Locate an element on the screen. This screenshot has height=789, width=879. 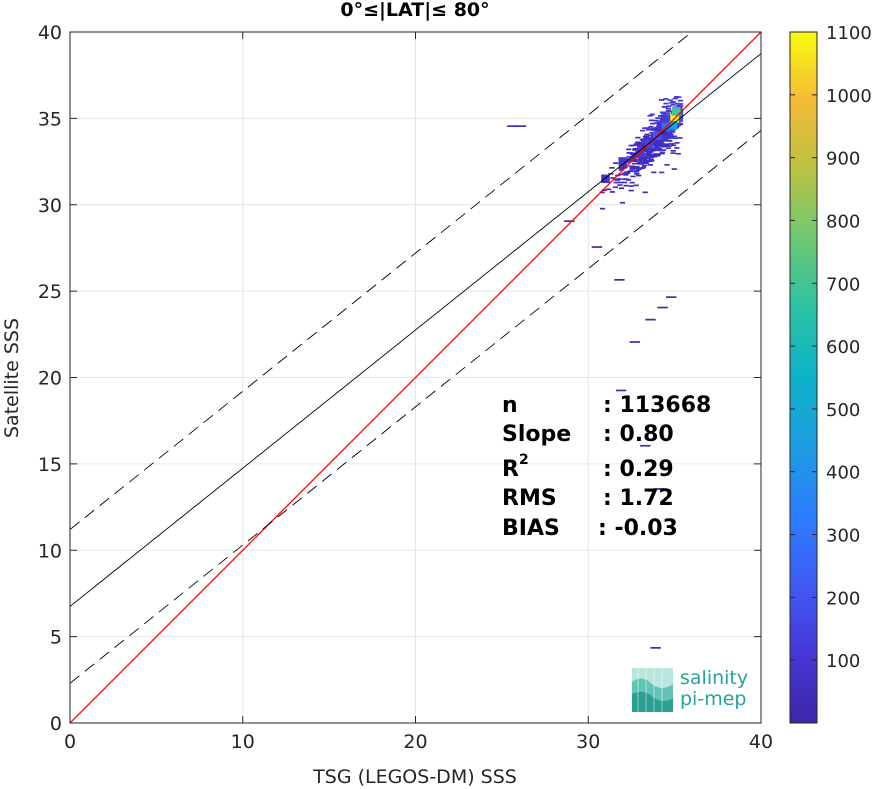
stat-value-r2: : 0.29 is located at coordinates (638, 469).